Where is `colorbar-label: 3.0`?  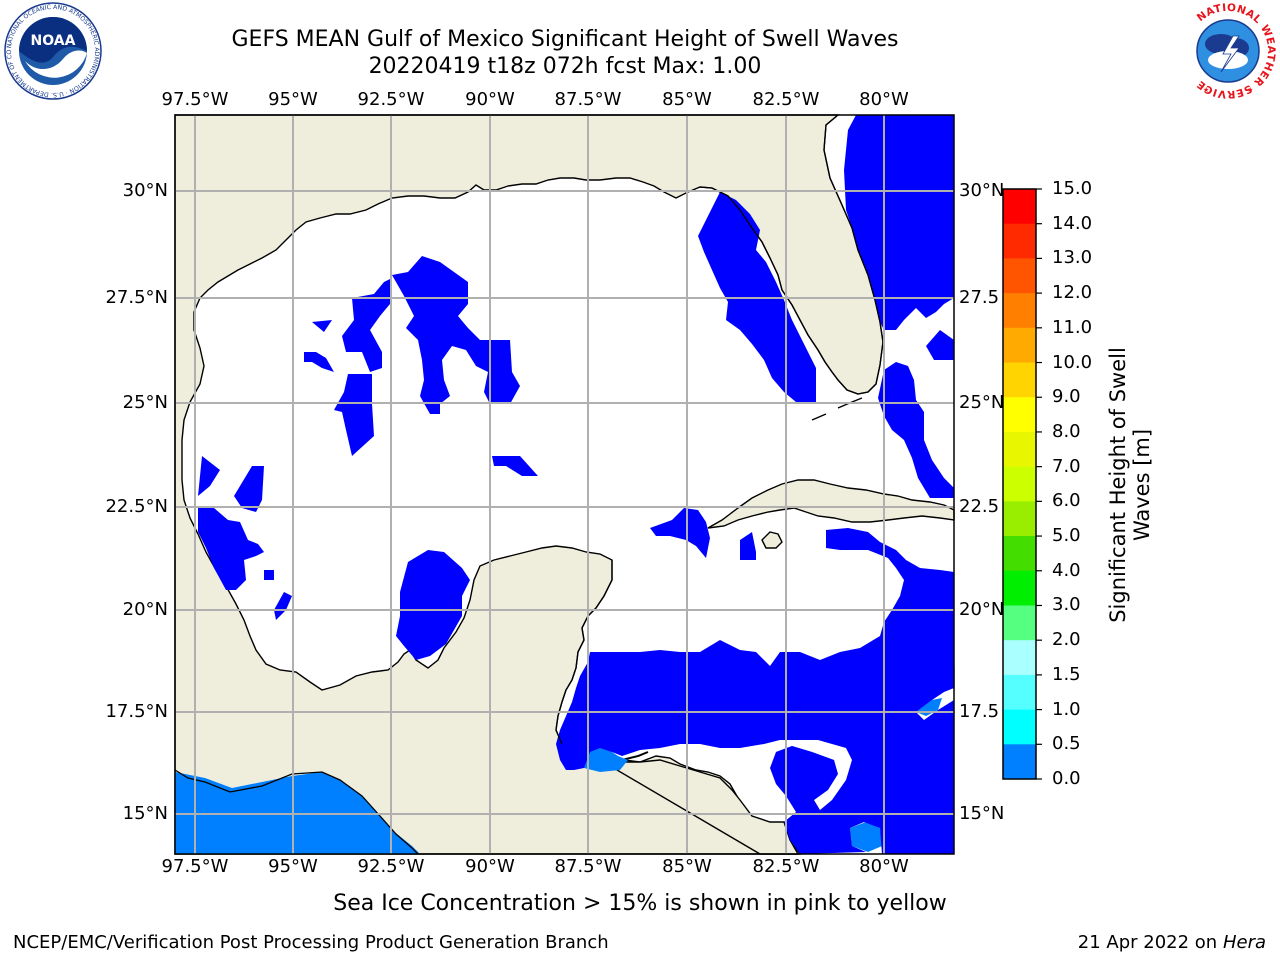 colorbar-label: 3.0 is located at coordinates (1066, 605).